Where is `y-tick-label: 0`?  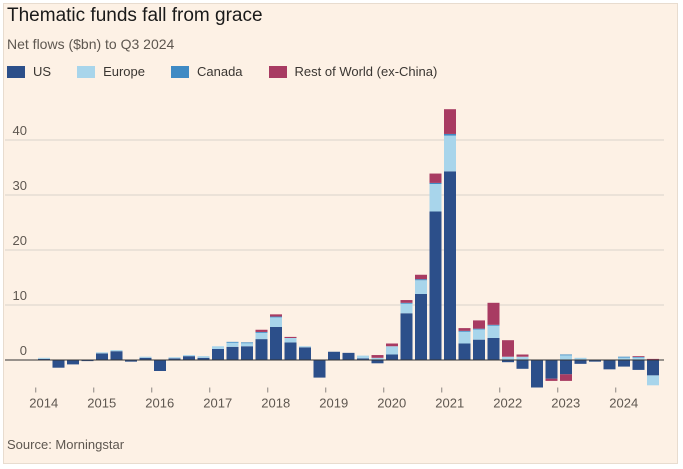 y-tick-label: 0 is located at coordinates (23, 350).